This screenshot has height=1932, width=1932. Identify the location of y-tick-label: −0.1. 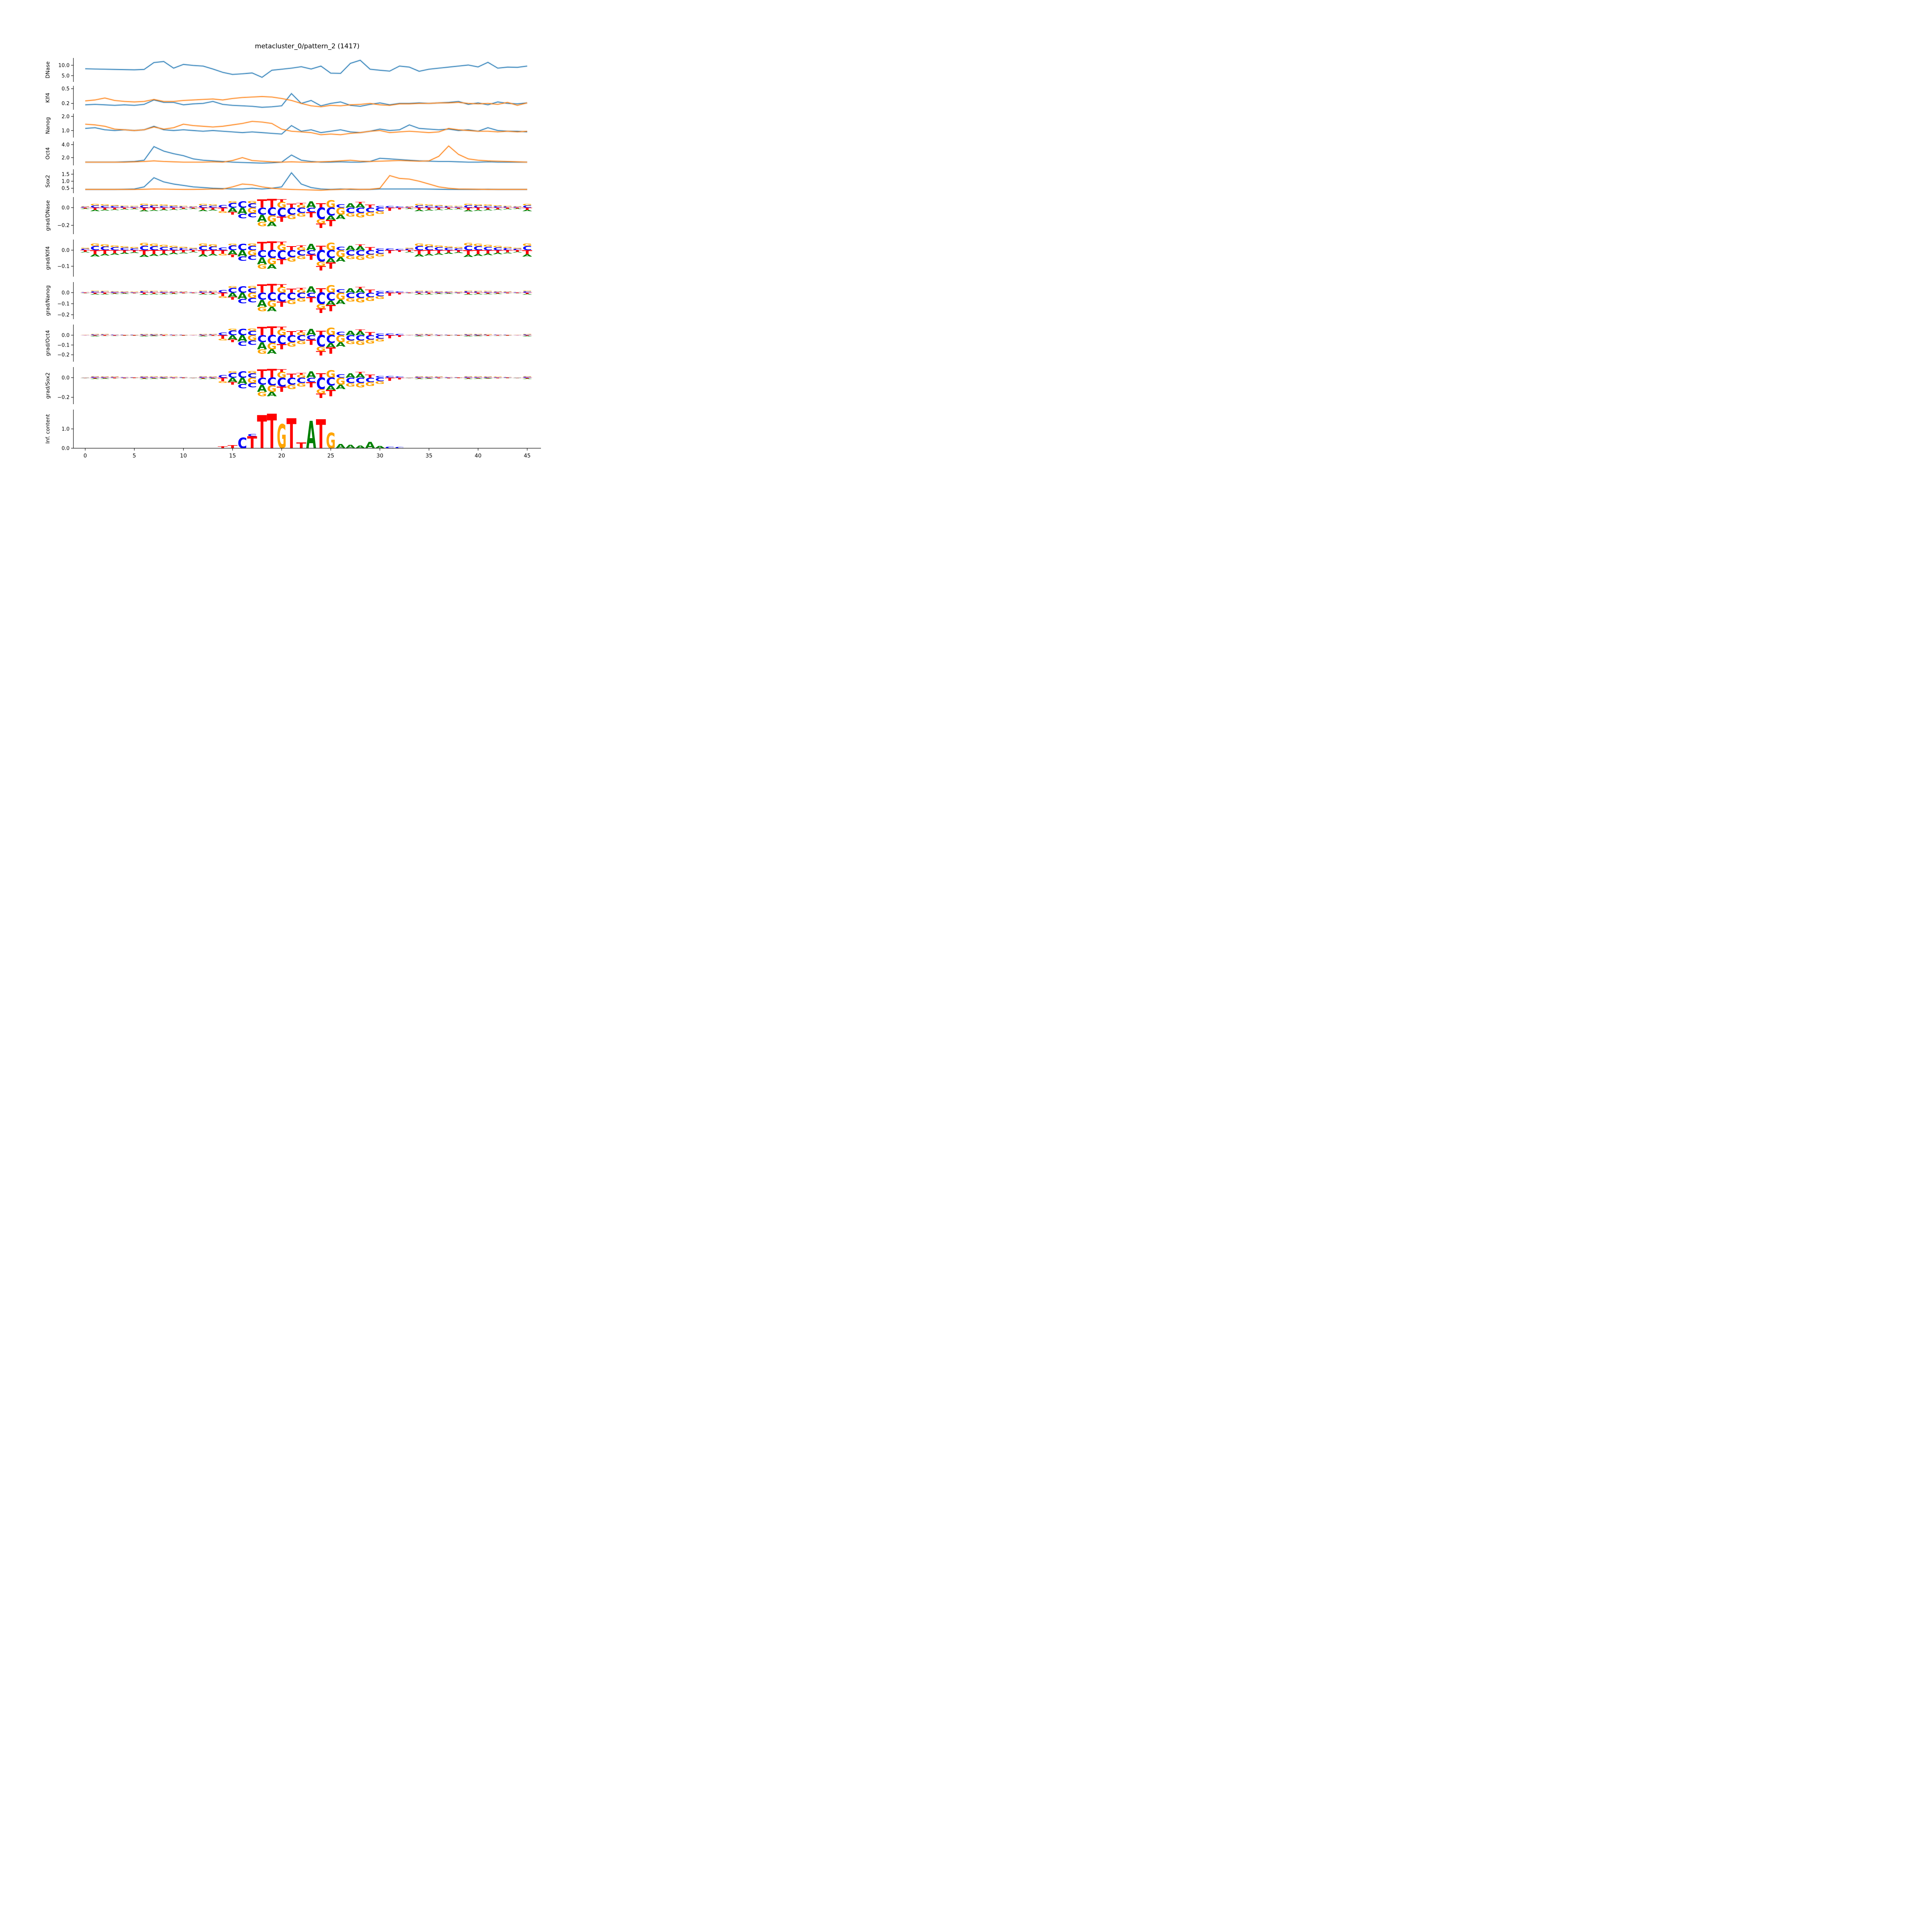
(64, 266).